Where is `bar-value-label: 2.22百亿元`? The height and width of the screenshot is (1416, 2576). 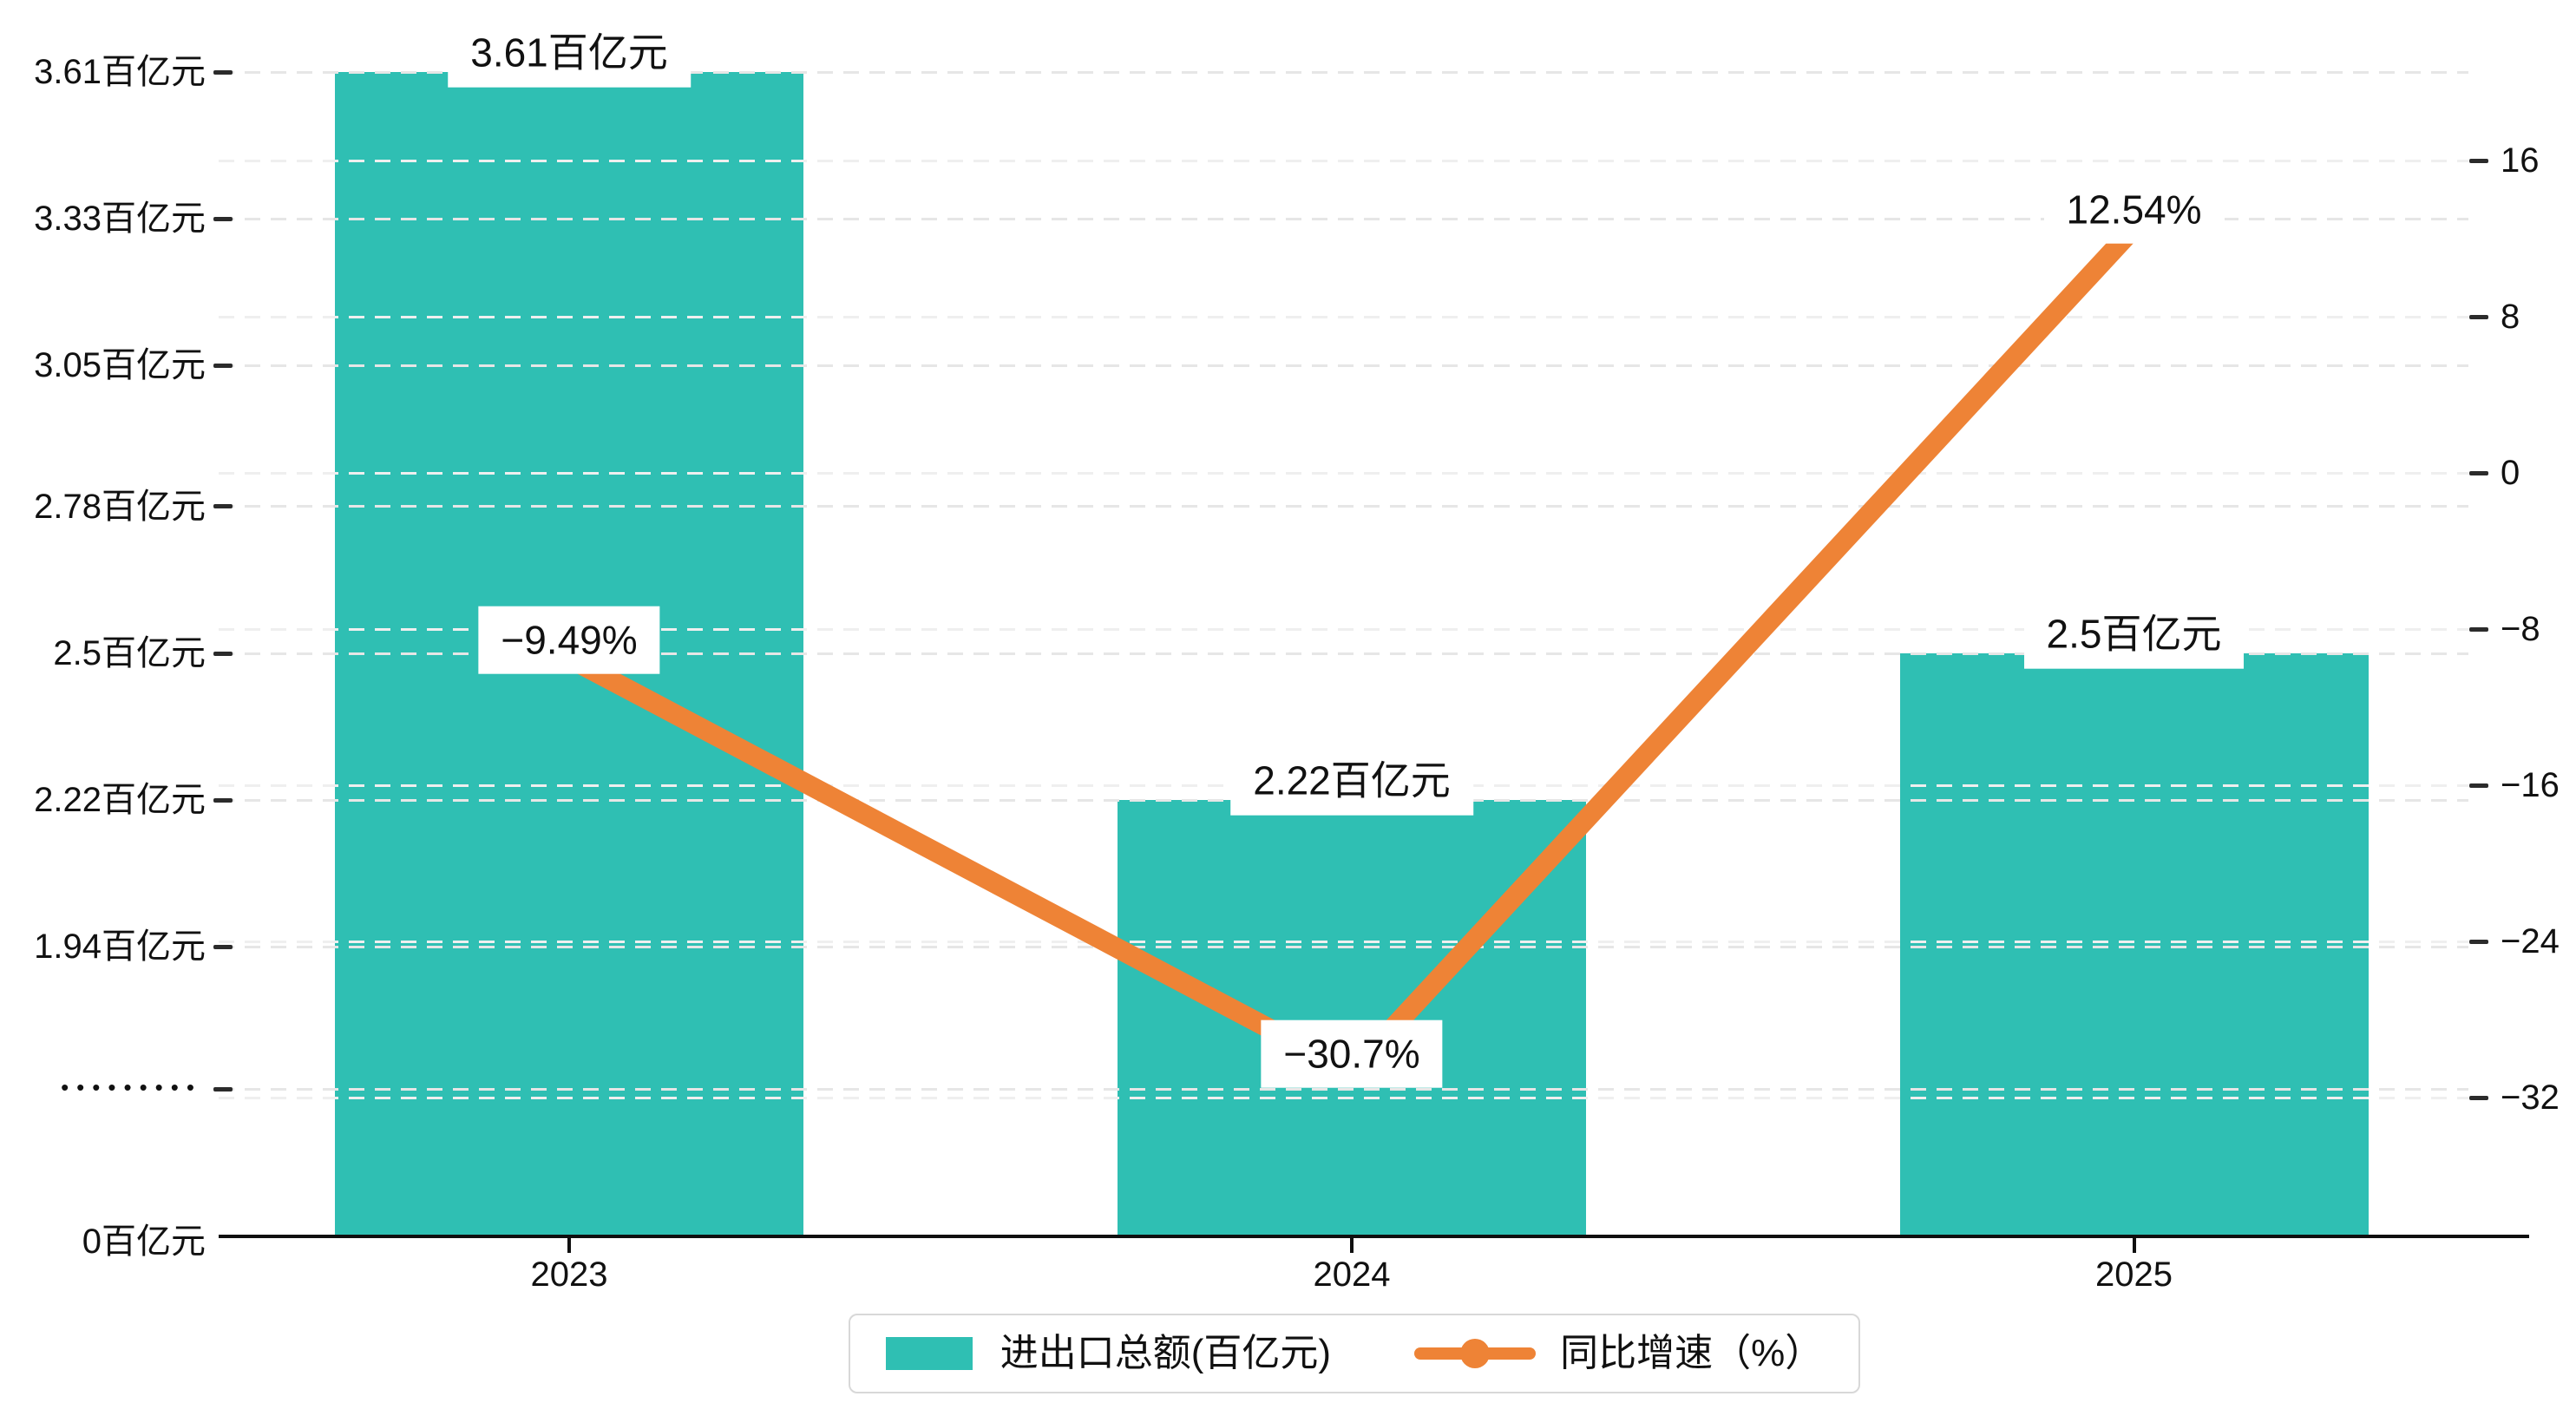 bar-value-label: 2.22百亿元 is located at coordinates (1351, 781).